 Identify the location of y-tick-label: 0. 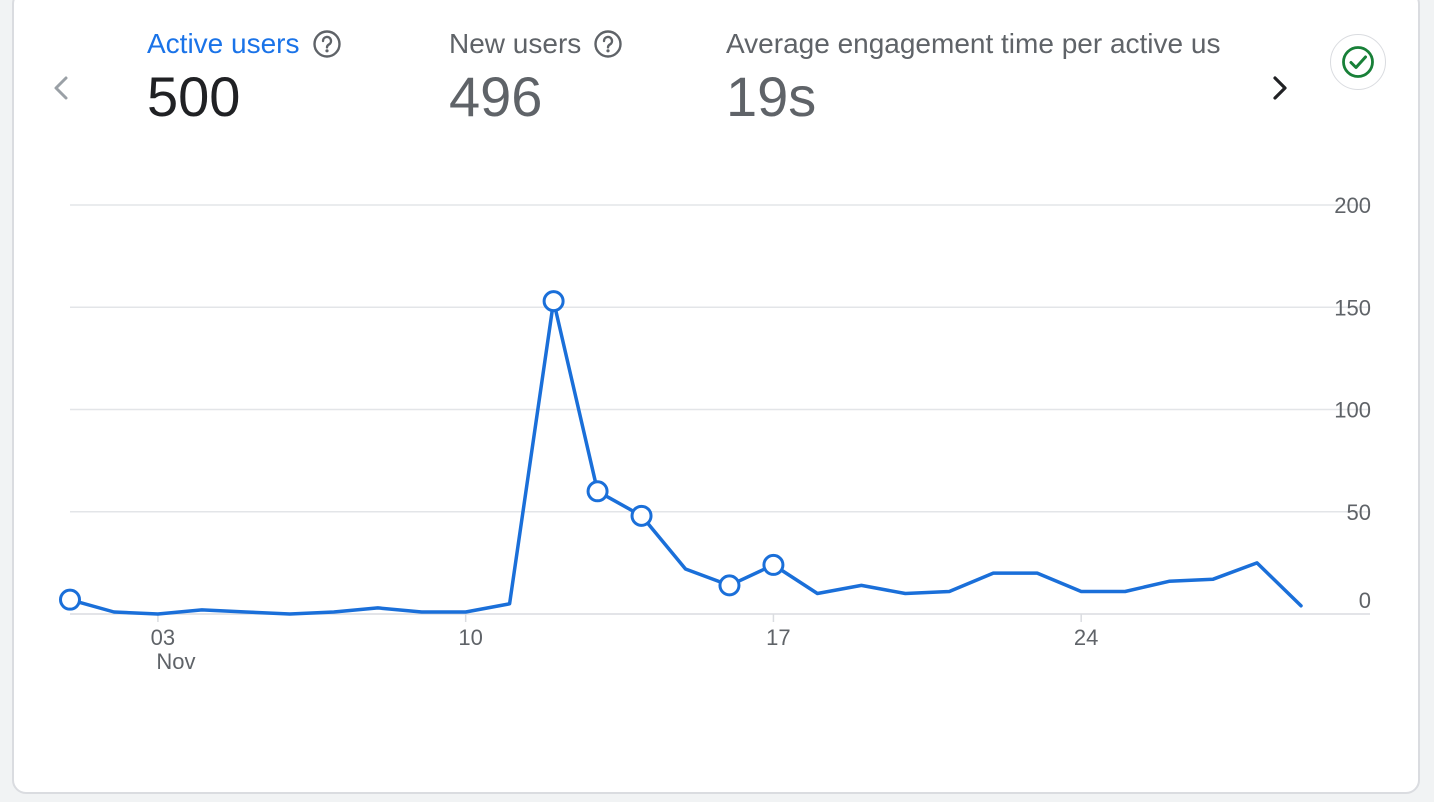
(1365, 600).